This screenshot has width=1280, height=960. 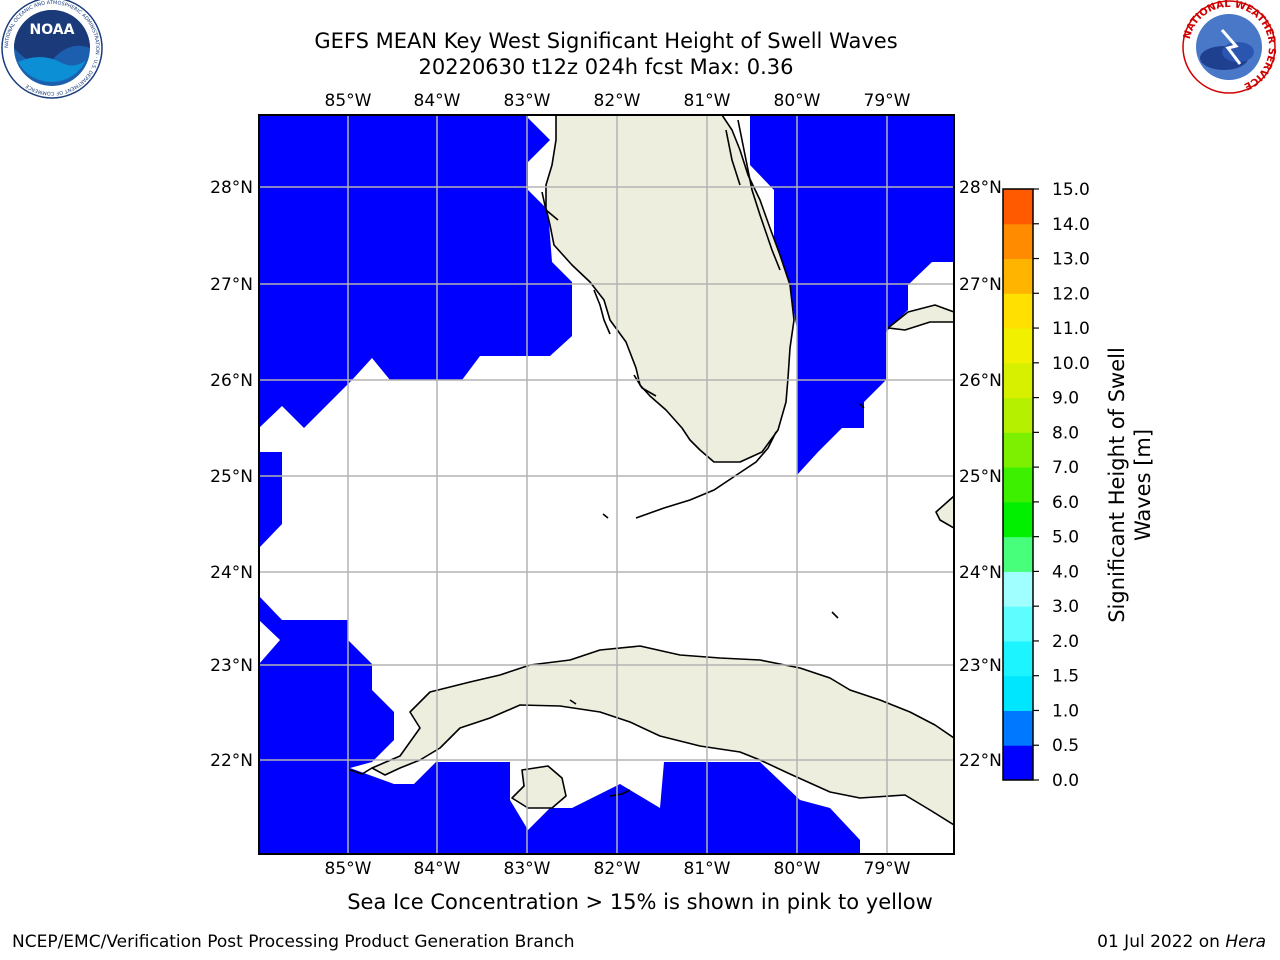 What do you see at coordinates (231, 381) in the screenshot?
I see `lat-tick-left: 26°N` at bounding box center [231, 381].